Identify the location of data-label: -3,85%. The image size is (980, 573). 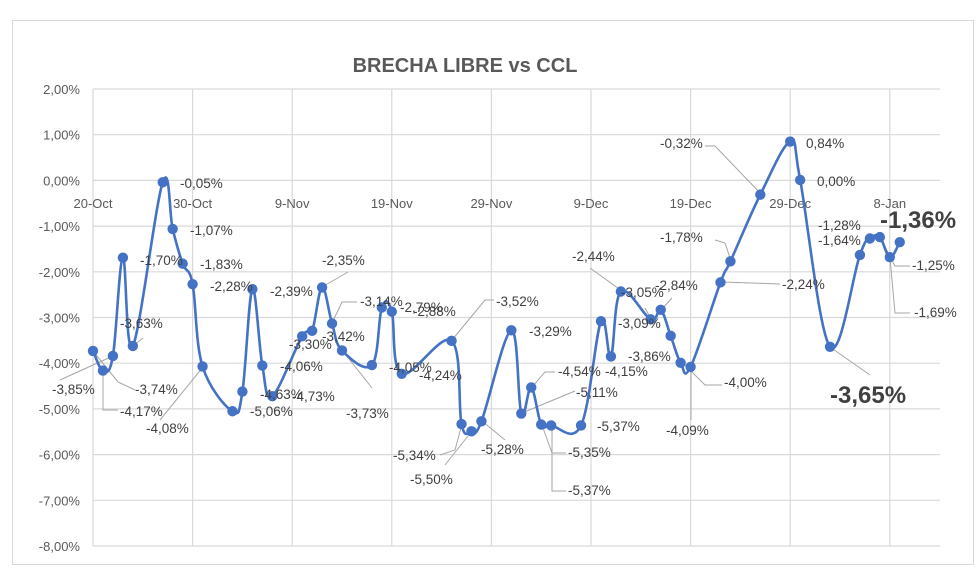
(73, 389).